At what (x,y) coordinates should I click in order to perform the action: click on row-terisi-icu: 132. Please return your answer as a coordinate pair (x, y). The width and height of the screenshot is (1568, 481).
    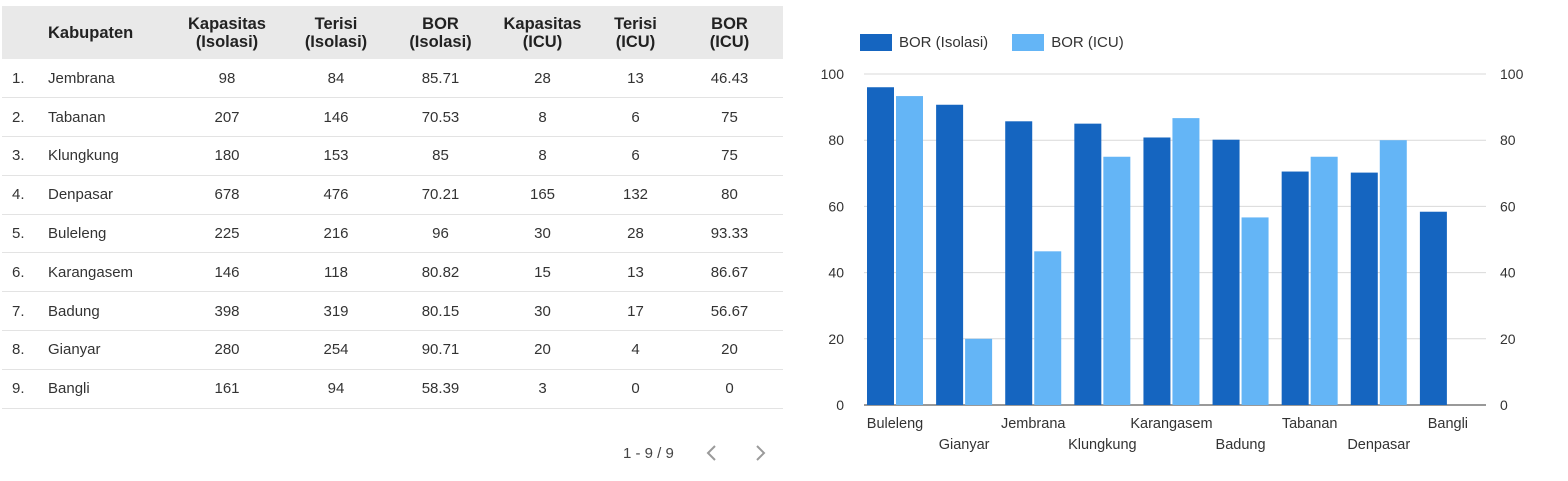
    Looking at the image, I should click on (635, 195).